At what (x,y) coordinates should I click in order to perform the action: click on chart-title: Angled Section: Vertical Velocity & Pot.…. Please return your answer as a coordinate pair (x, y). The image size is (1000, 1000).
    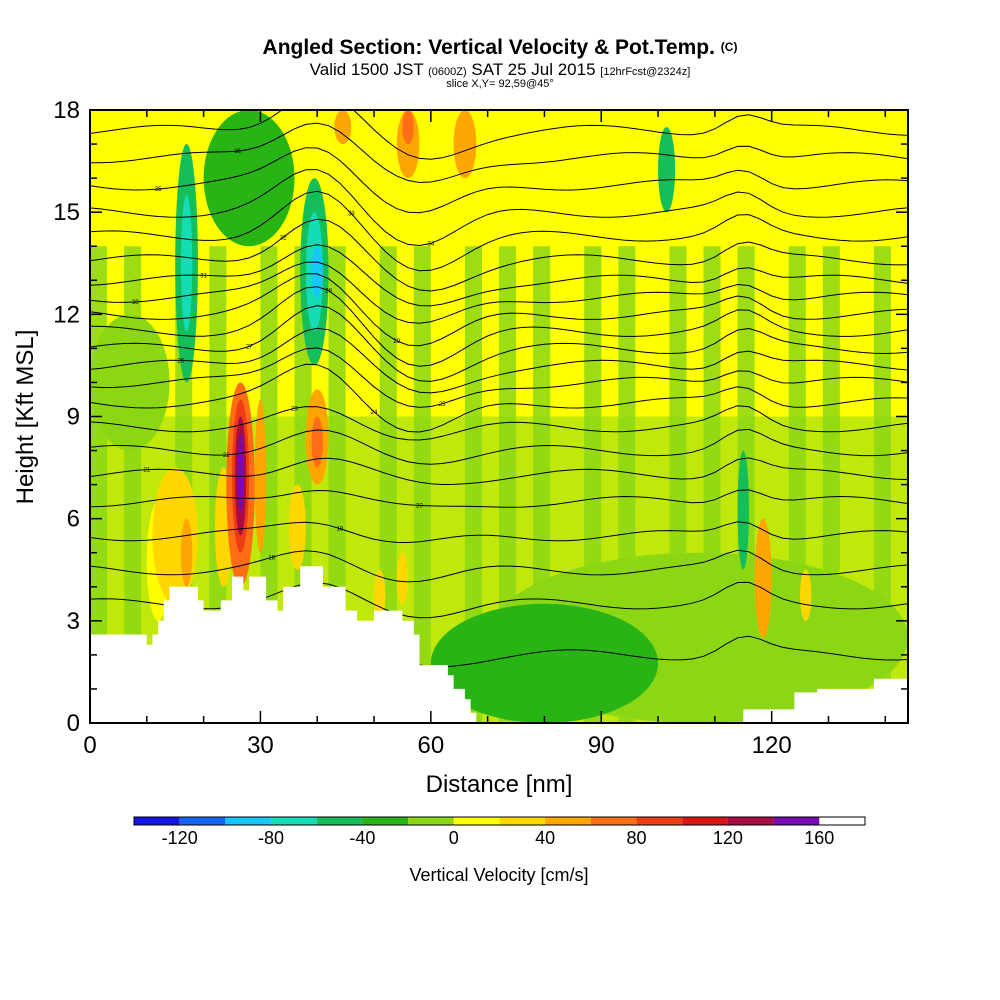
    Looking at the image, I should click on (500, 47).